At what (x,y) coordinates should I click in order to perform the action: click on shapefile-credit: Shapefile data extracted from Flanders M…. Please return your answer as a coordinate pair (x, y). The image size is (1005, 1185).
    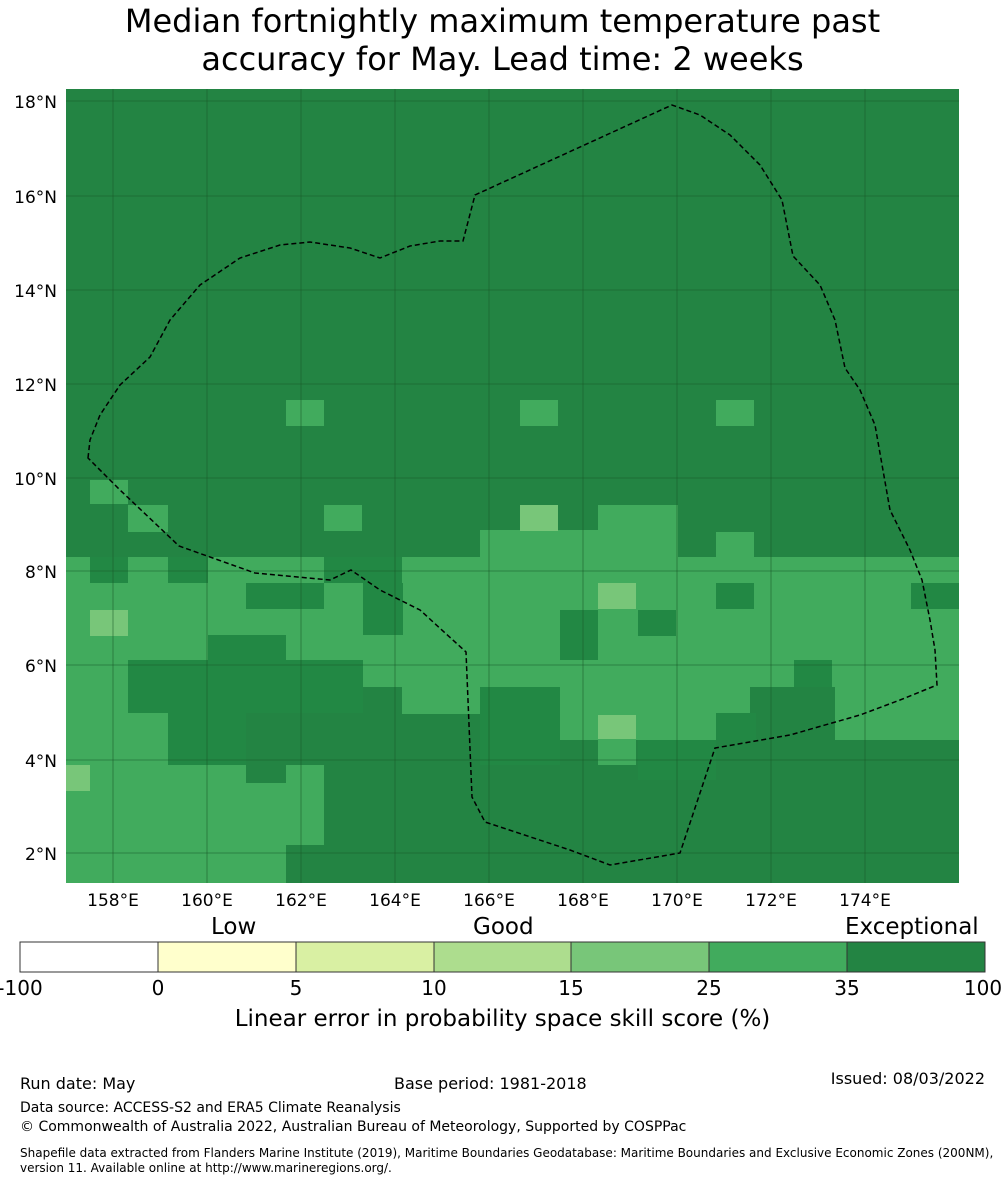
    Looking at the image, I should click on (510, 1161).